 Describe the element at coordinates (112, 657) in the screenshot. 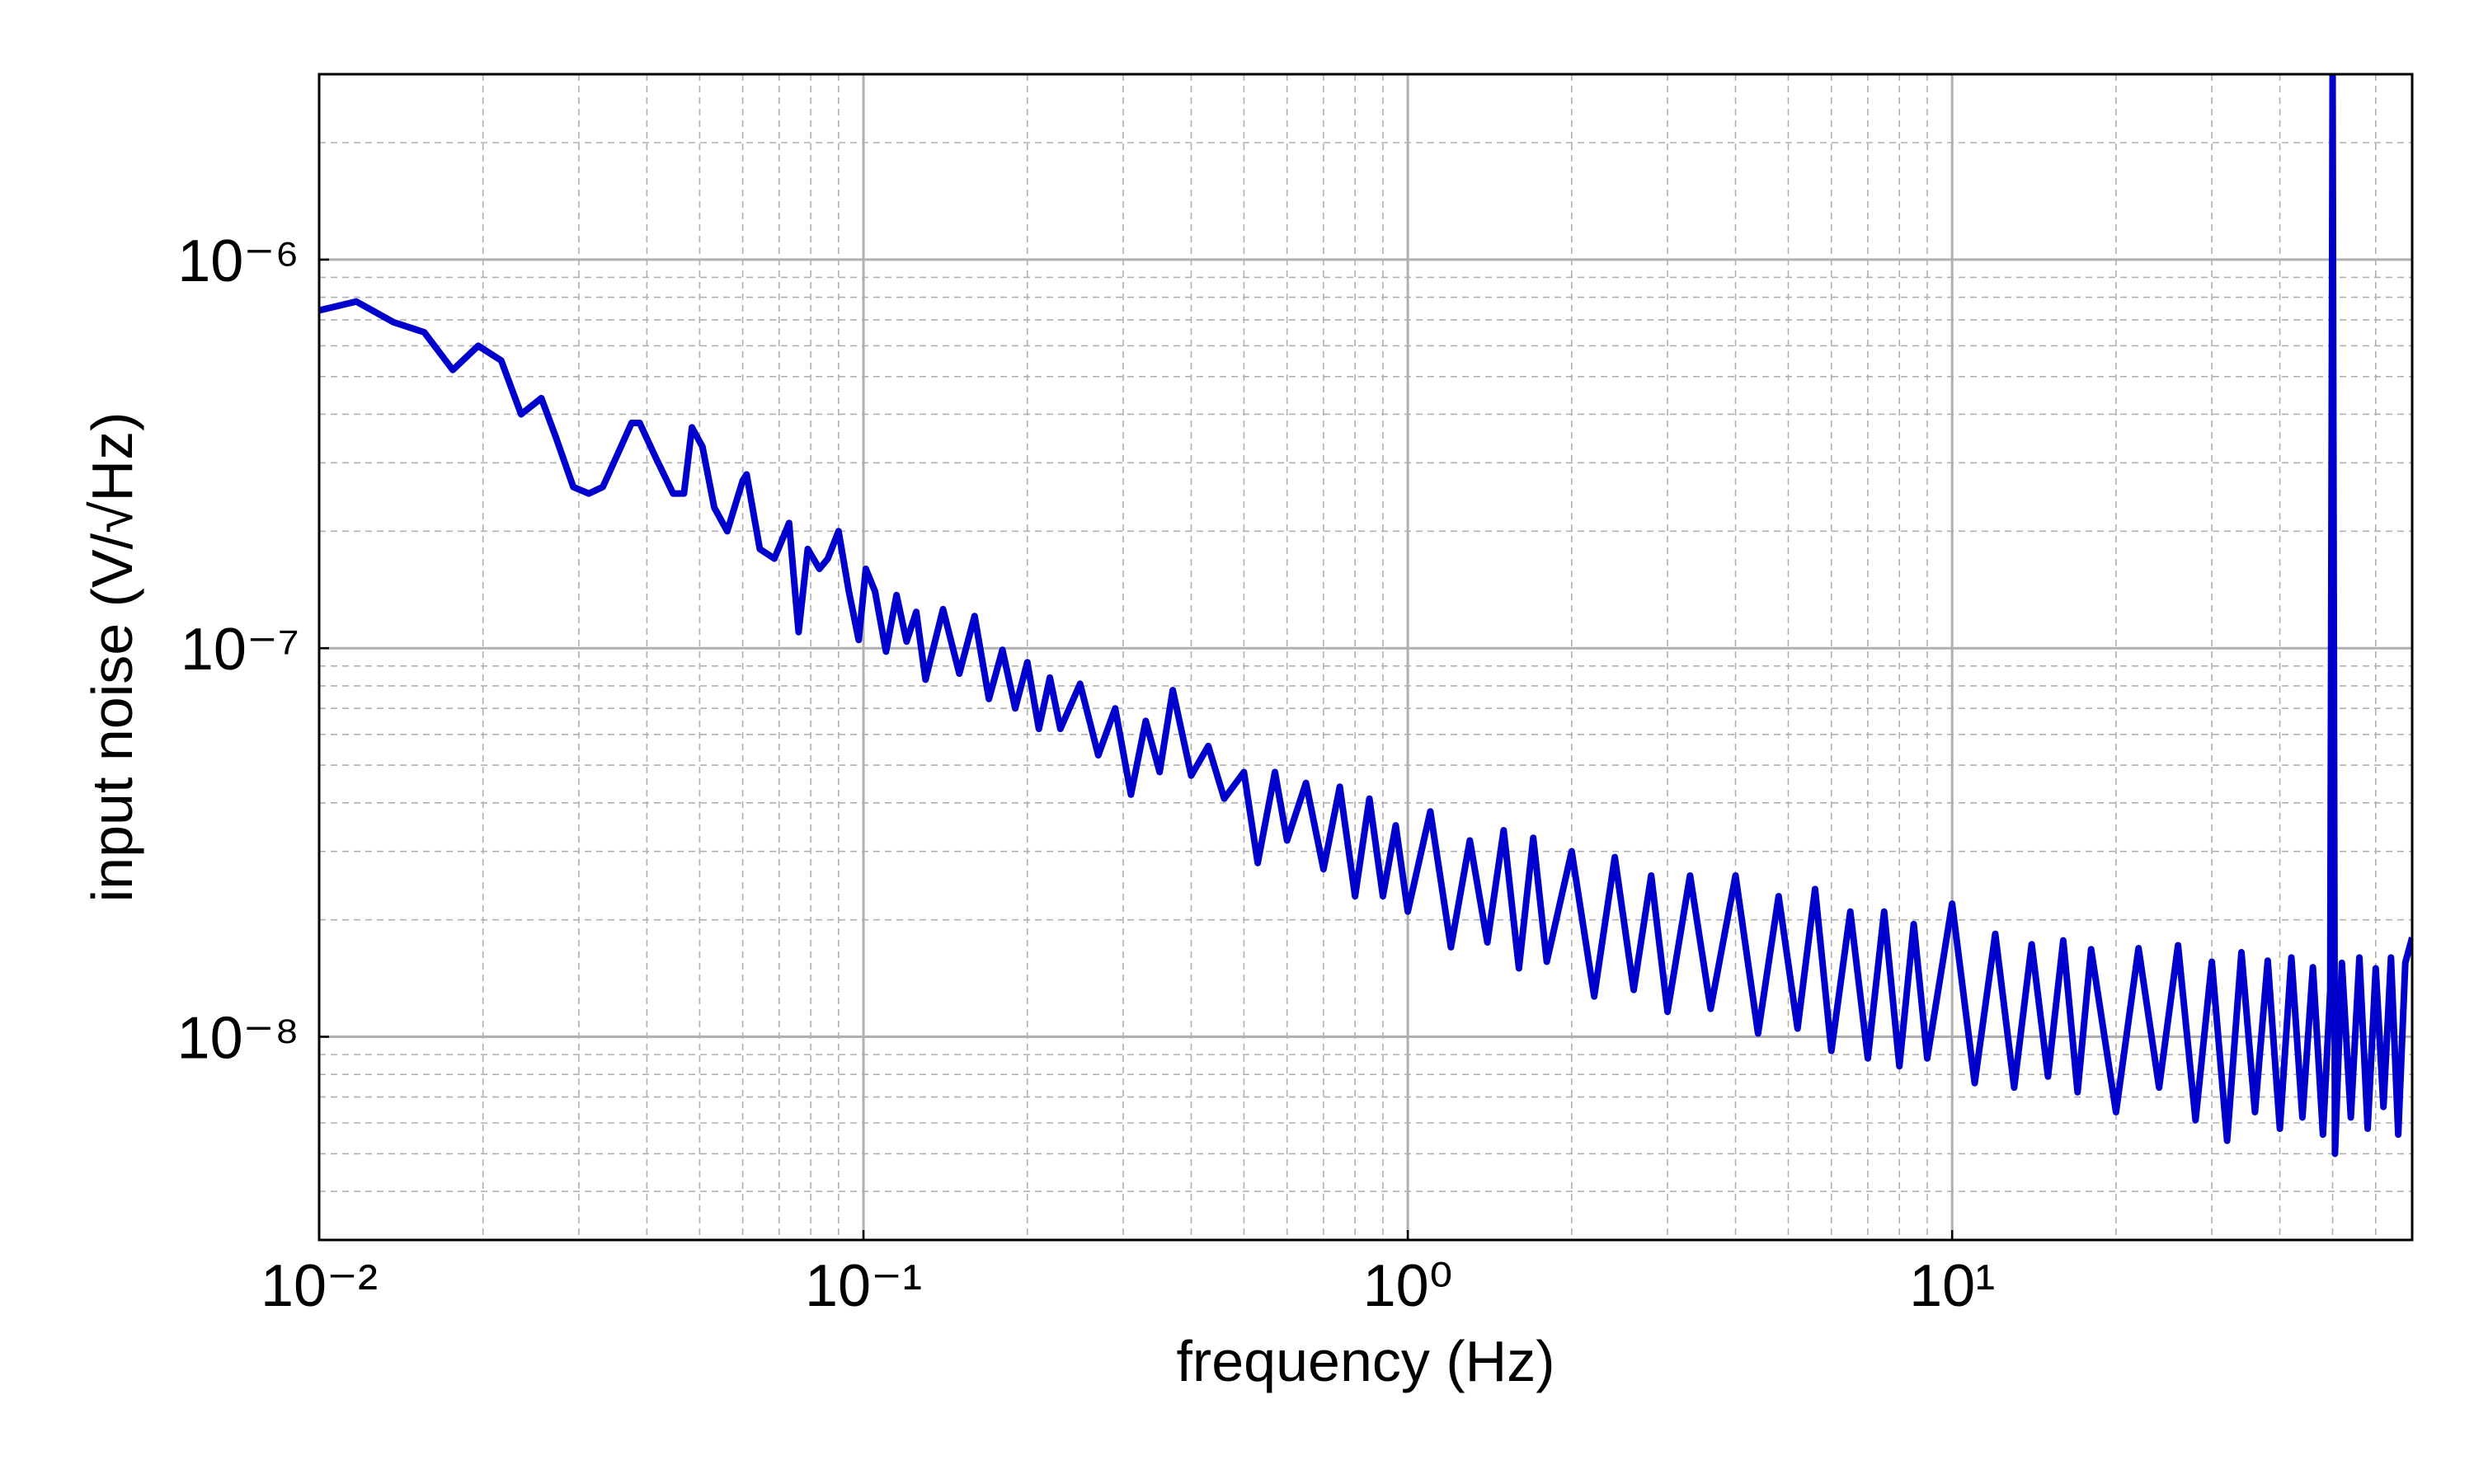

I see `y-axis-label: input noise (V/√Hz)` at that location.